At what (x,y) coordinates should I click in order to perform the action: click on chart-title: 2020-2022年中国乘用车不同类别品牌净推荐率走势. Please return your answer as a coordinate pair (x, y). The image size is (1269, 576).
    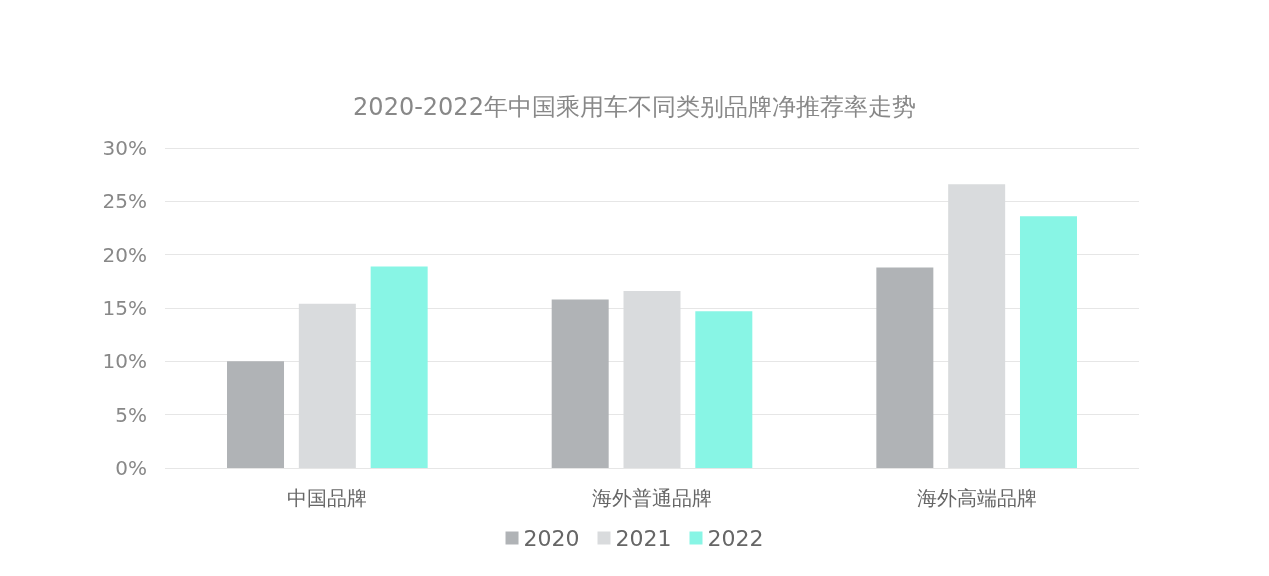
    Looking at the image, I should click on (634, 107).